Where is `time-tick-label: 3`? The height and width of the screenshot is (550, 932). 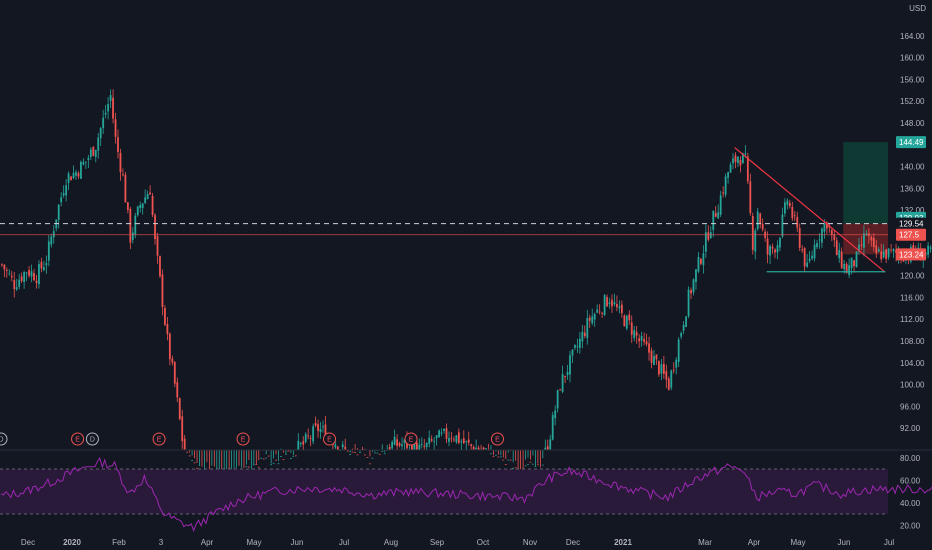 time-tick-label: 3 is located at coordinates (161, 542).